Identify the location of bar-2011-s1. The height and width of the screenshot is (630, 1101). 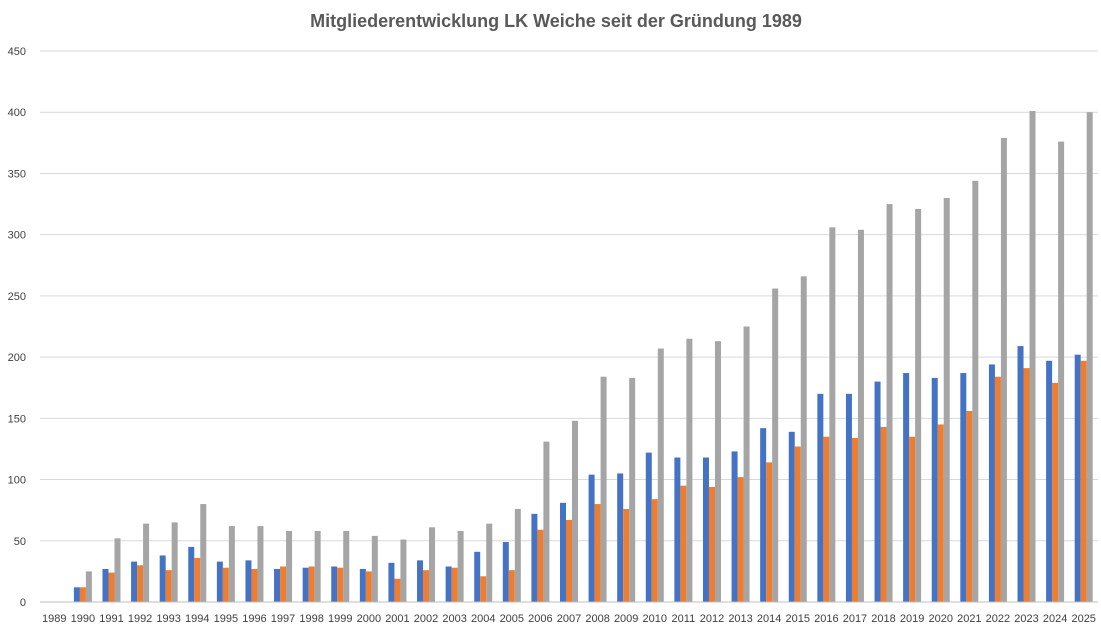
(677, 529).